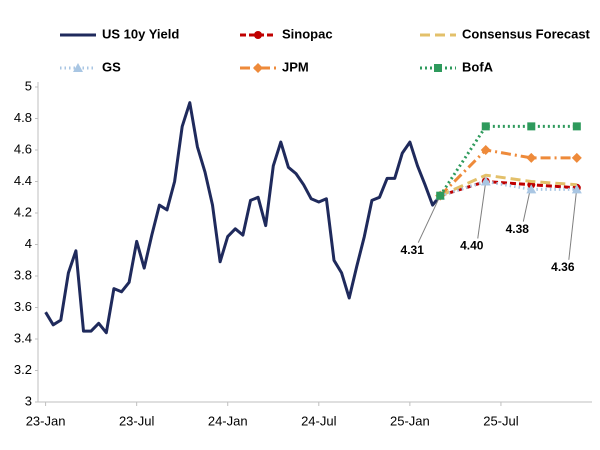 Image resolution: width=600 pixels, height=450 pixels. I want to click on y-tick-label: 4.8, so click(23, 117).